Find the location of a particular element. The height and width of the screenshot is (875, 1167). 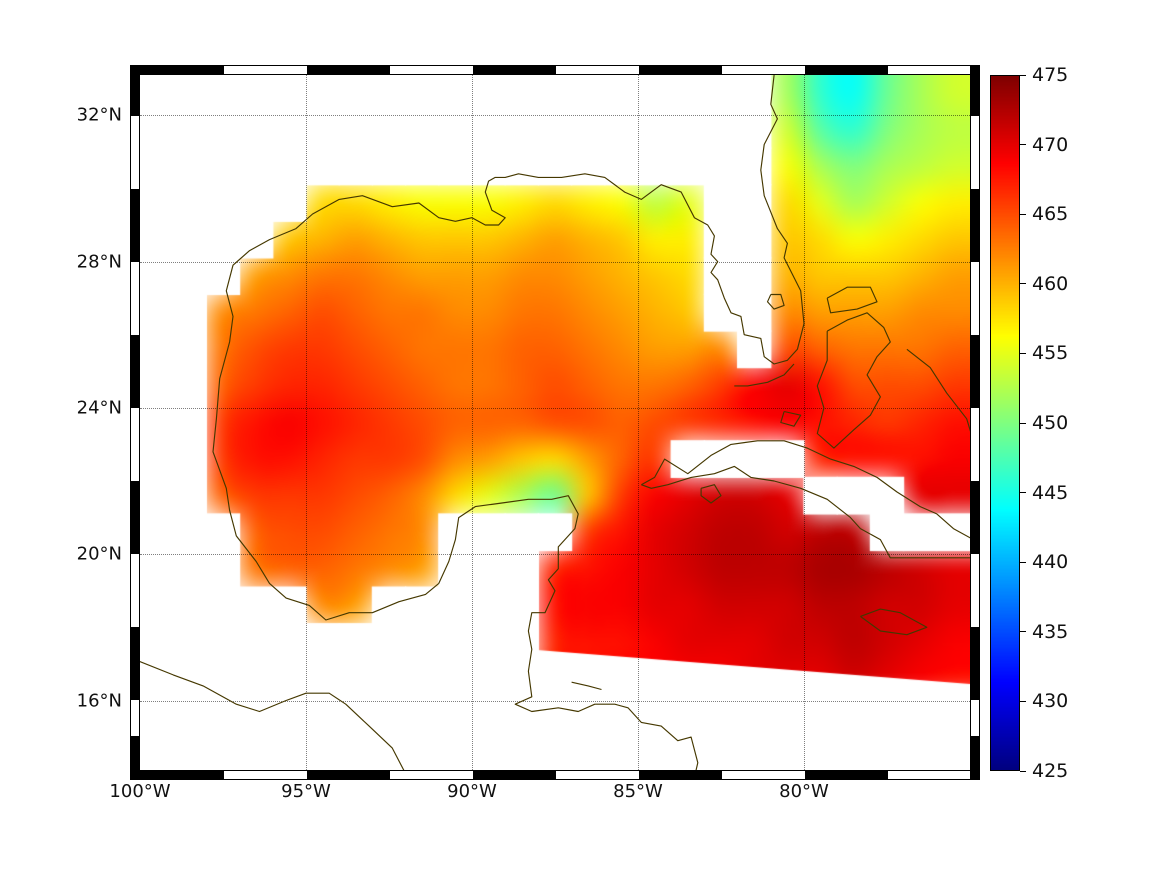

colorbar-tick-label: 475 is located at coordinates (1050, 75).